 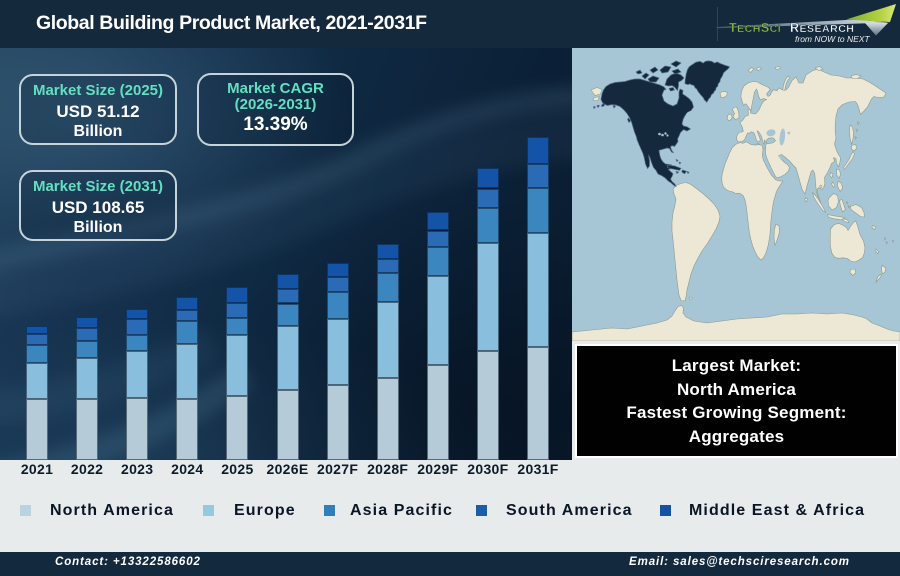 What do you see at coordinates (822, 28) in the screenshot?
I see `svg-text: RESEARCH` at bounding box center [822, 28].